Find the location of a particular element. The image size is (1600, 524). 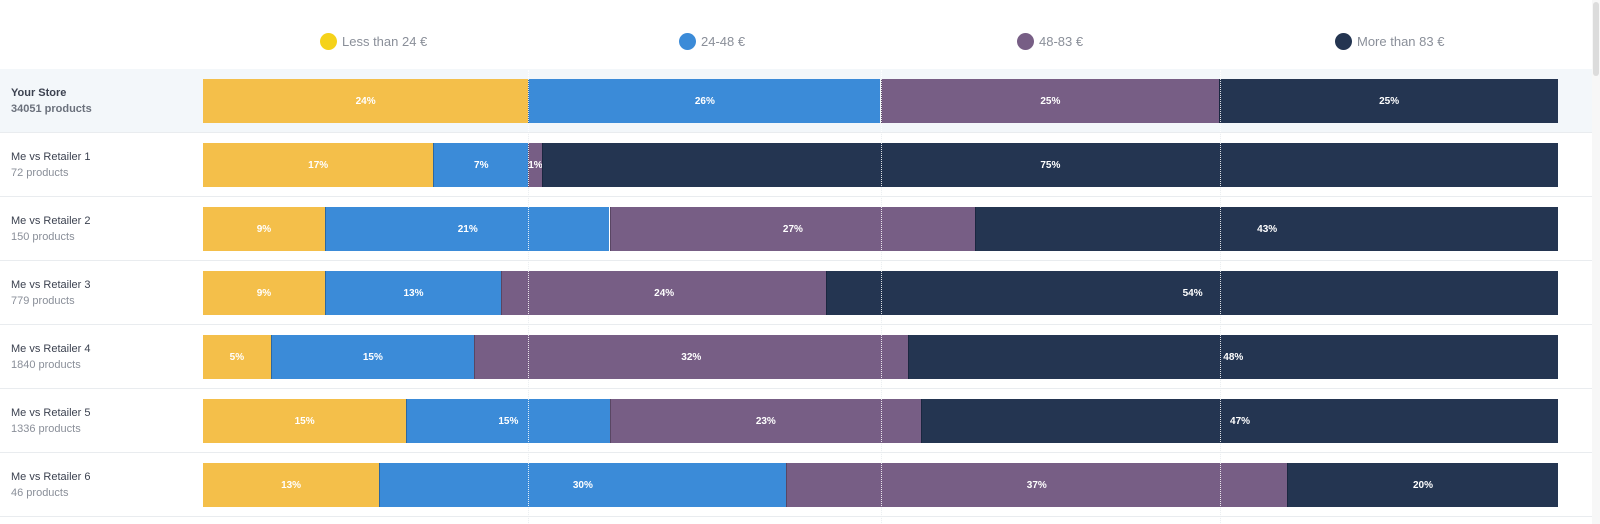

row-label: Your Store 34051 products is located at coordinates (51, 101).